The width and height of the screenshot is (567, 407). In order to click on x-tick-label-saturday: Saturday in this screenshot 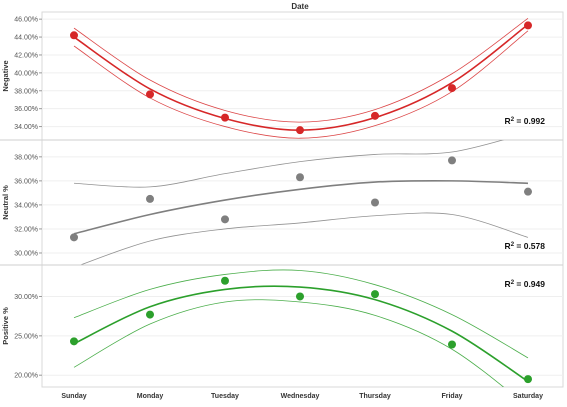, I will do `click(528, 396)`.